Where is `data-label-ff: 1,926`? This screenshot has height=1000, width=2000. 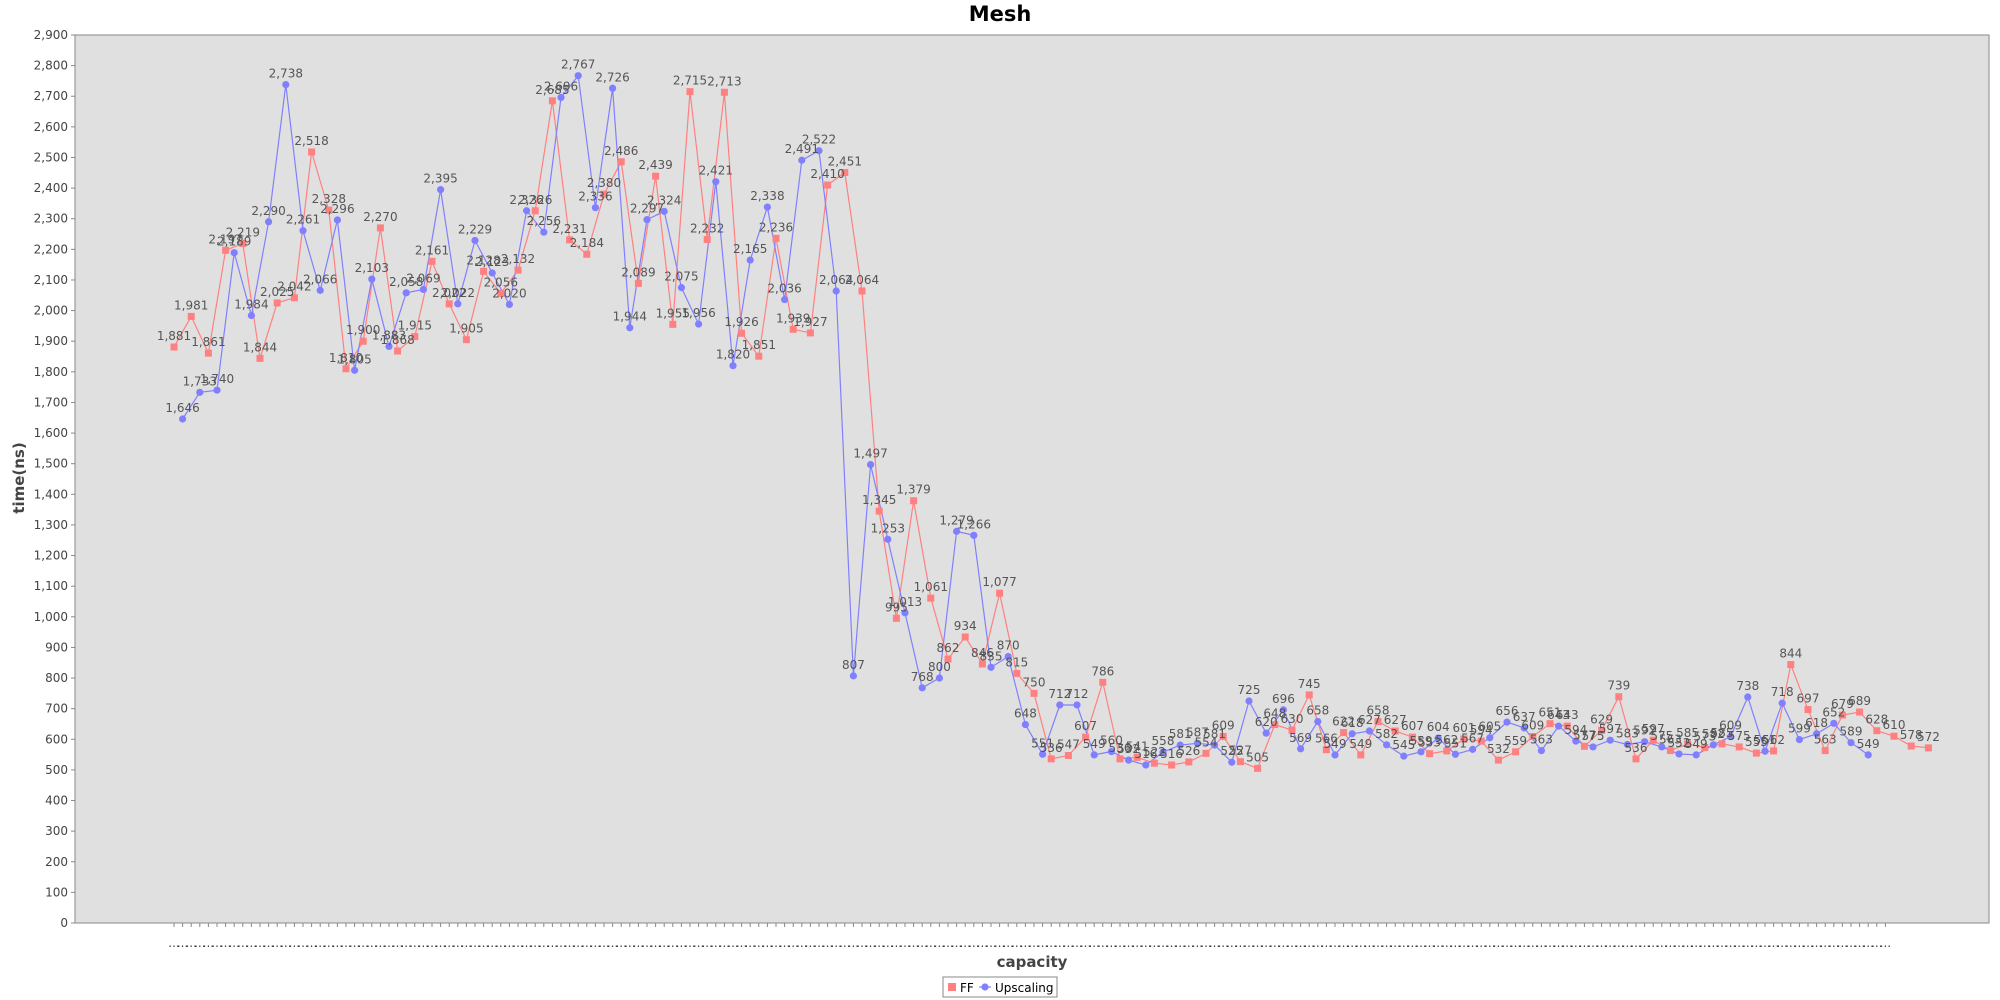
data-label-ff: 1,926 is located at coordinates (741, 322).